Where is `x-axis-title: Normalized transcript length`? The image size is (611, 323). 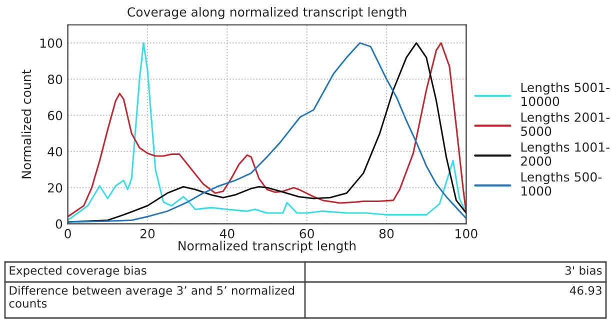 x-axis-title: Normalized transcript length is located at coordinates (267, 246).